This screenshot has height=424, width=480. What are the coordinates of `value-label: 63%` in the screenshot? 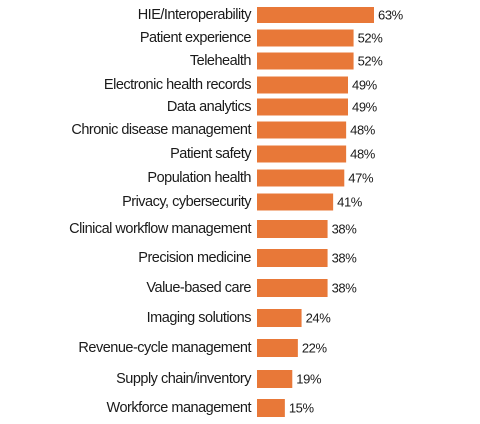 It's located at (391, 15).